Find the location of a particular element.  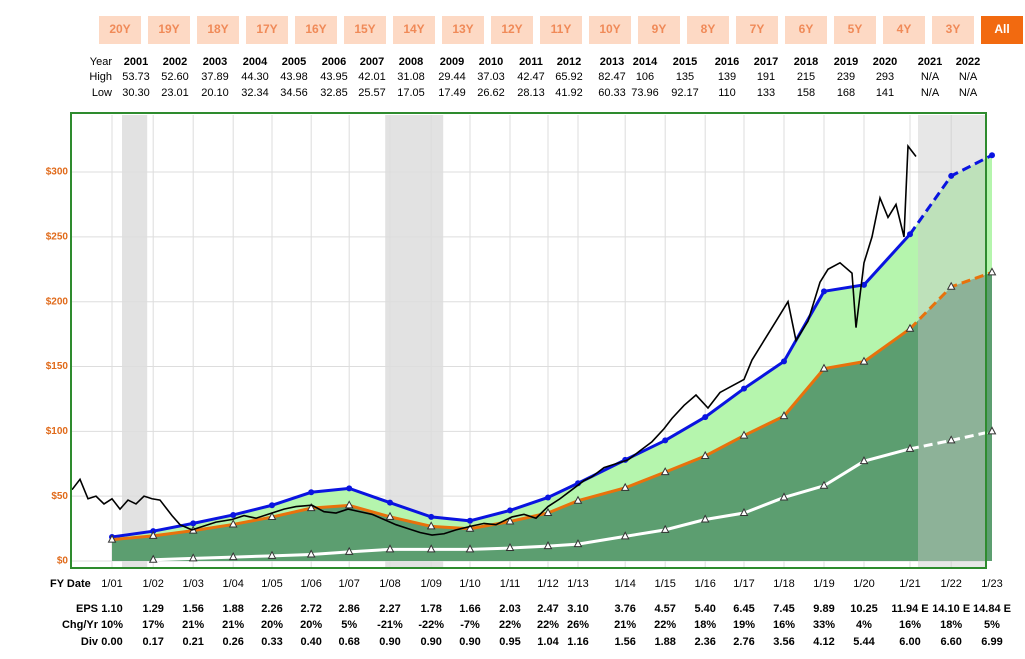

range-button: 7Y is located at coordinates (757, 30).